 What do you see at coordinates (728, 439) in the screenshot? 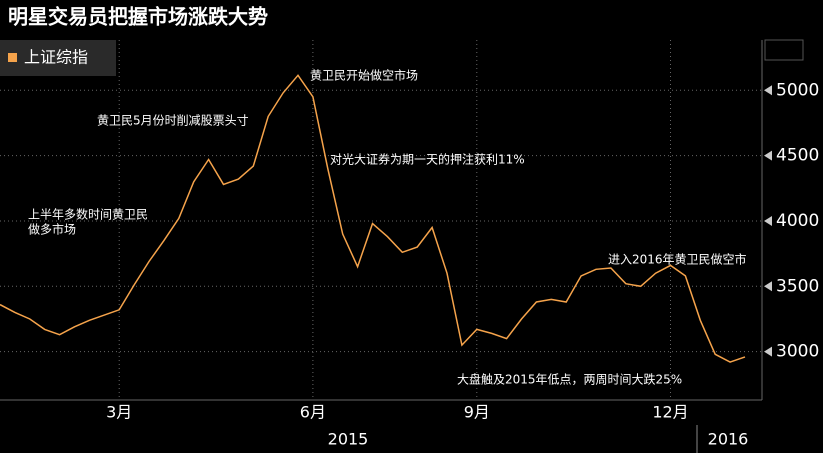
I see `year-label: 2016` at bounding box center [728, 439].